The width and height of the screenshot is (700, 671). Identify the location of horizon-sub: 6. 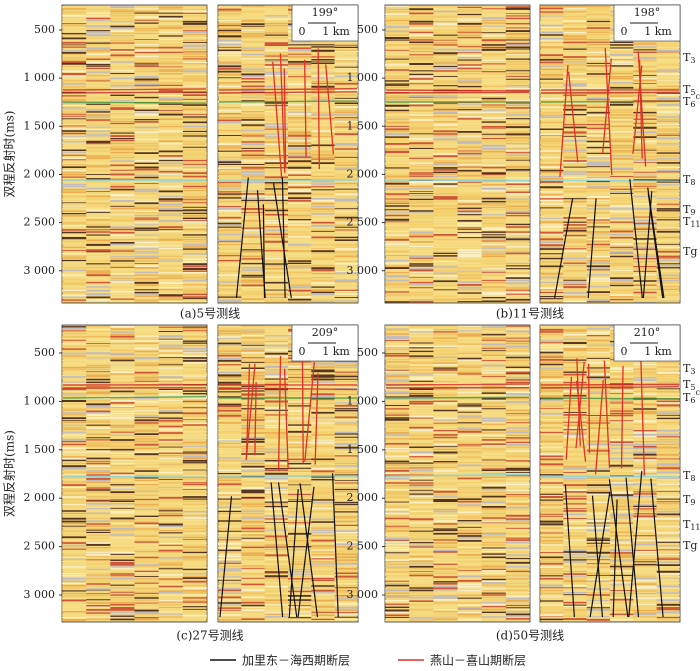
(692, 400).